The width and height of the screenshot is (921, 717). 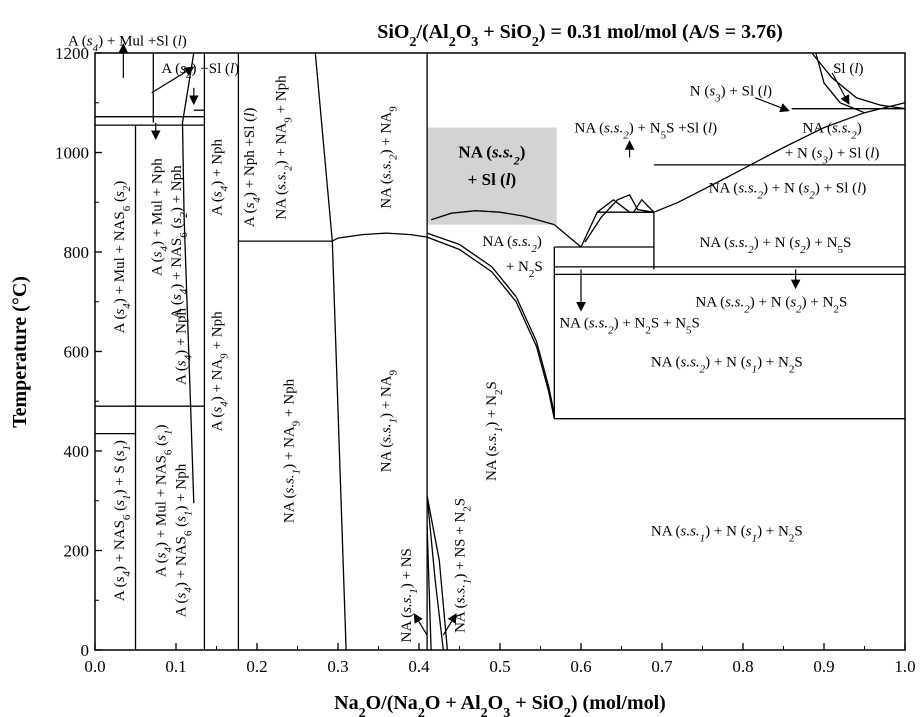 What do you see at coordinates (727, 534) in the screenshot?
I see `region-na-n-s1-n2s-lower: NA (s.s.1) + N (s1) + N2S` at bounding box center [727, 534].